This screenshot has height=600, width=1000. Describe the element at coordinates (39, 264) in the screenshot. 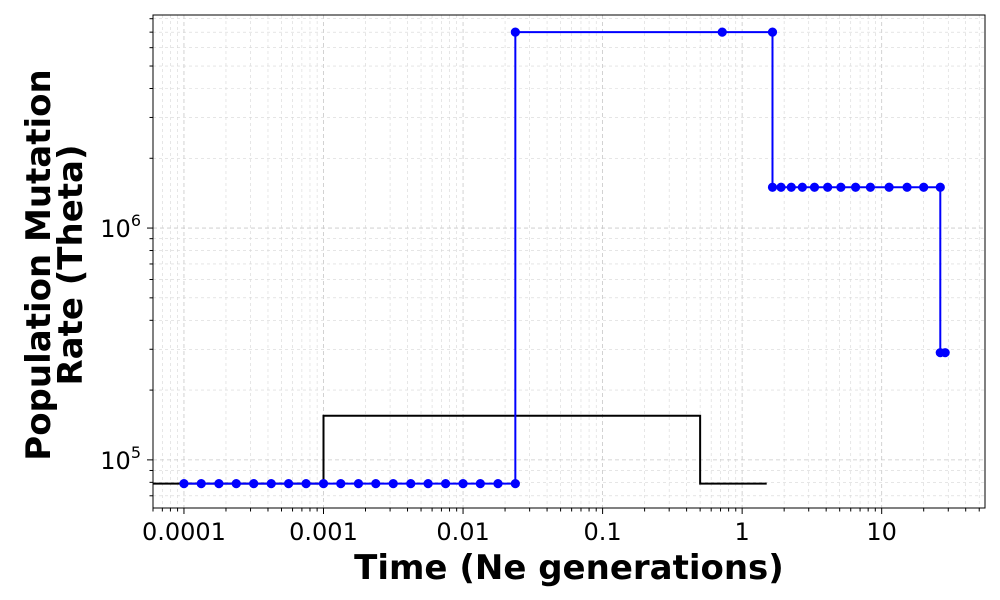

I see `y-axis-title-line-1: Population Mutation` at that location.